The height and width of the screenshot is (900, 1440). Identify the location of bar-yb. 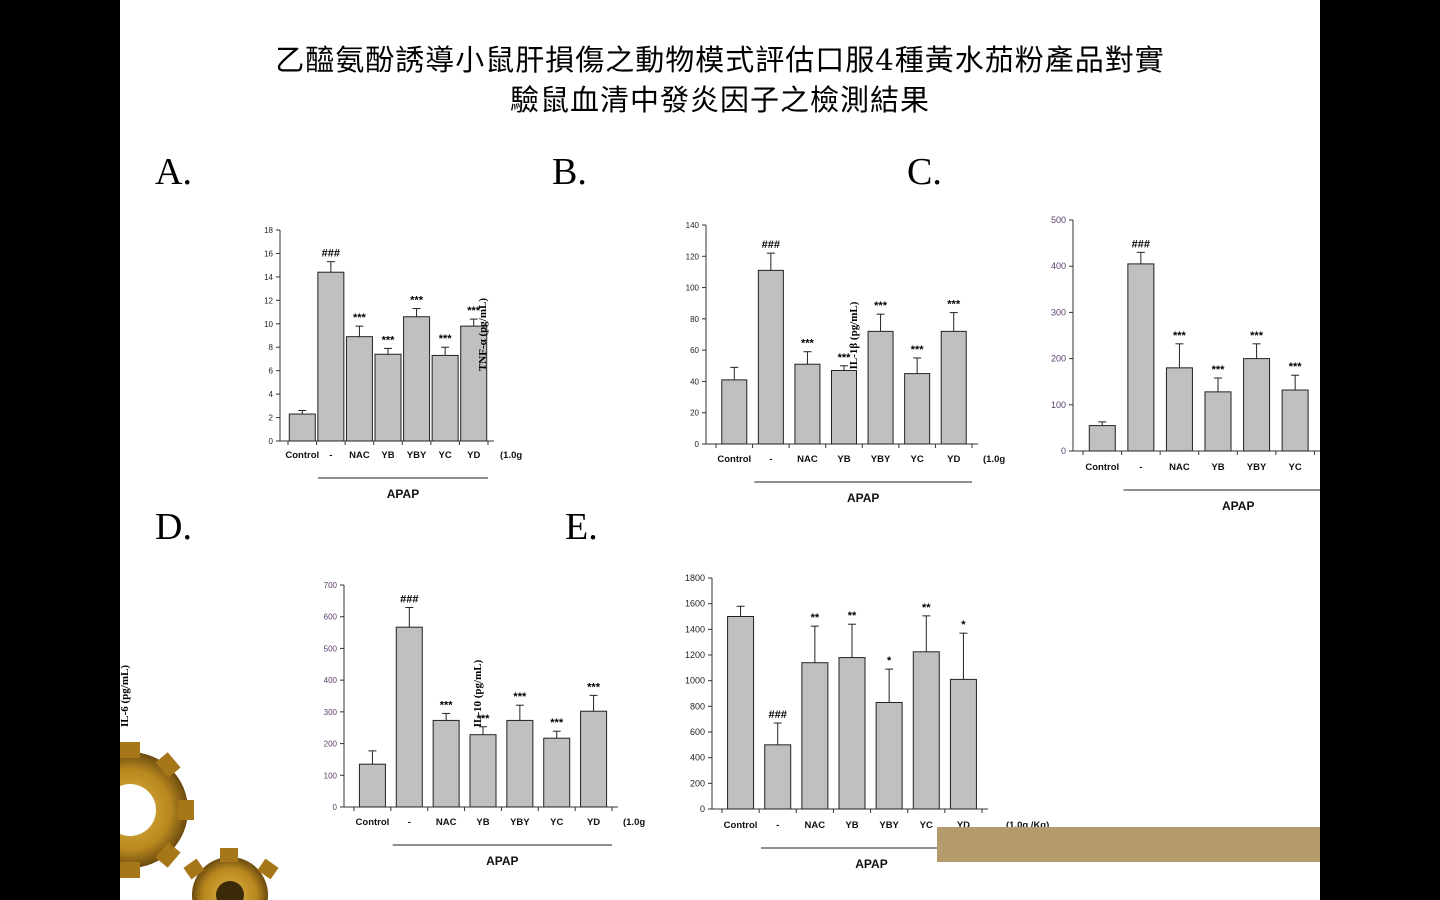
(1218, 421).